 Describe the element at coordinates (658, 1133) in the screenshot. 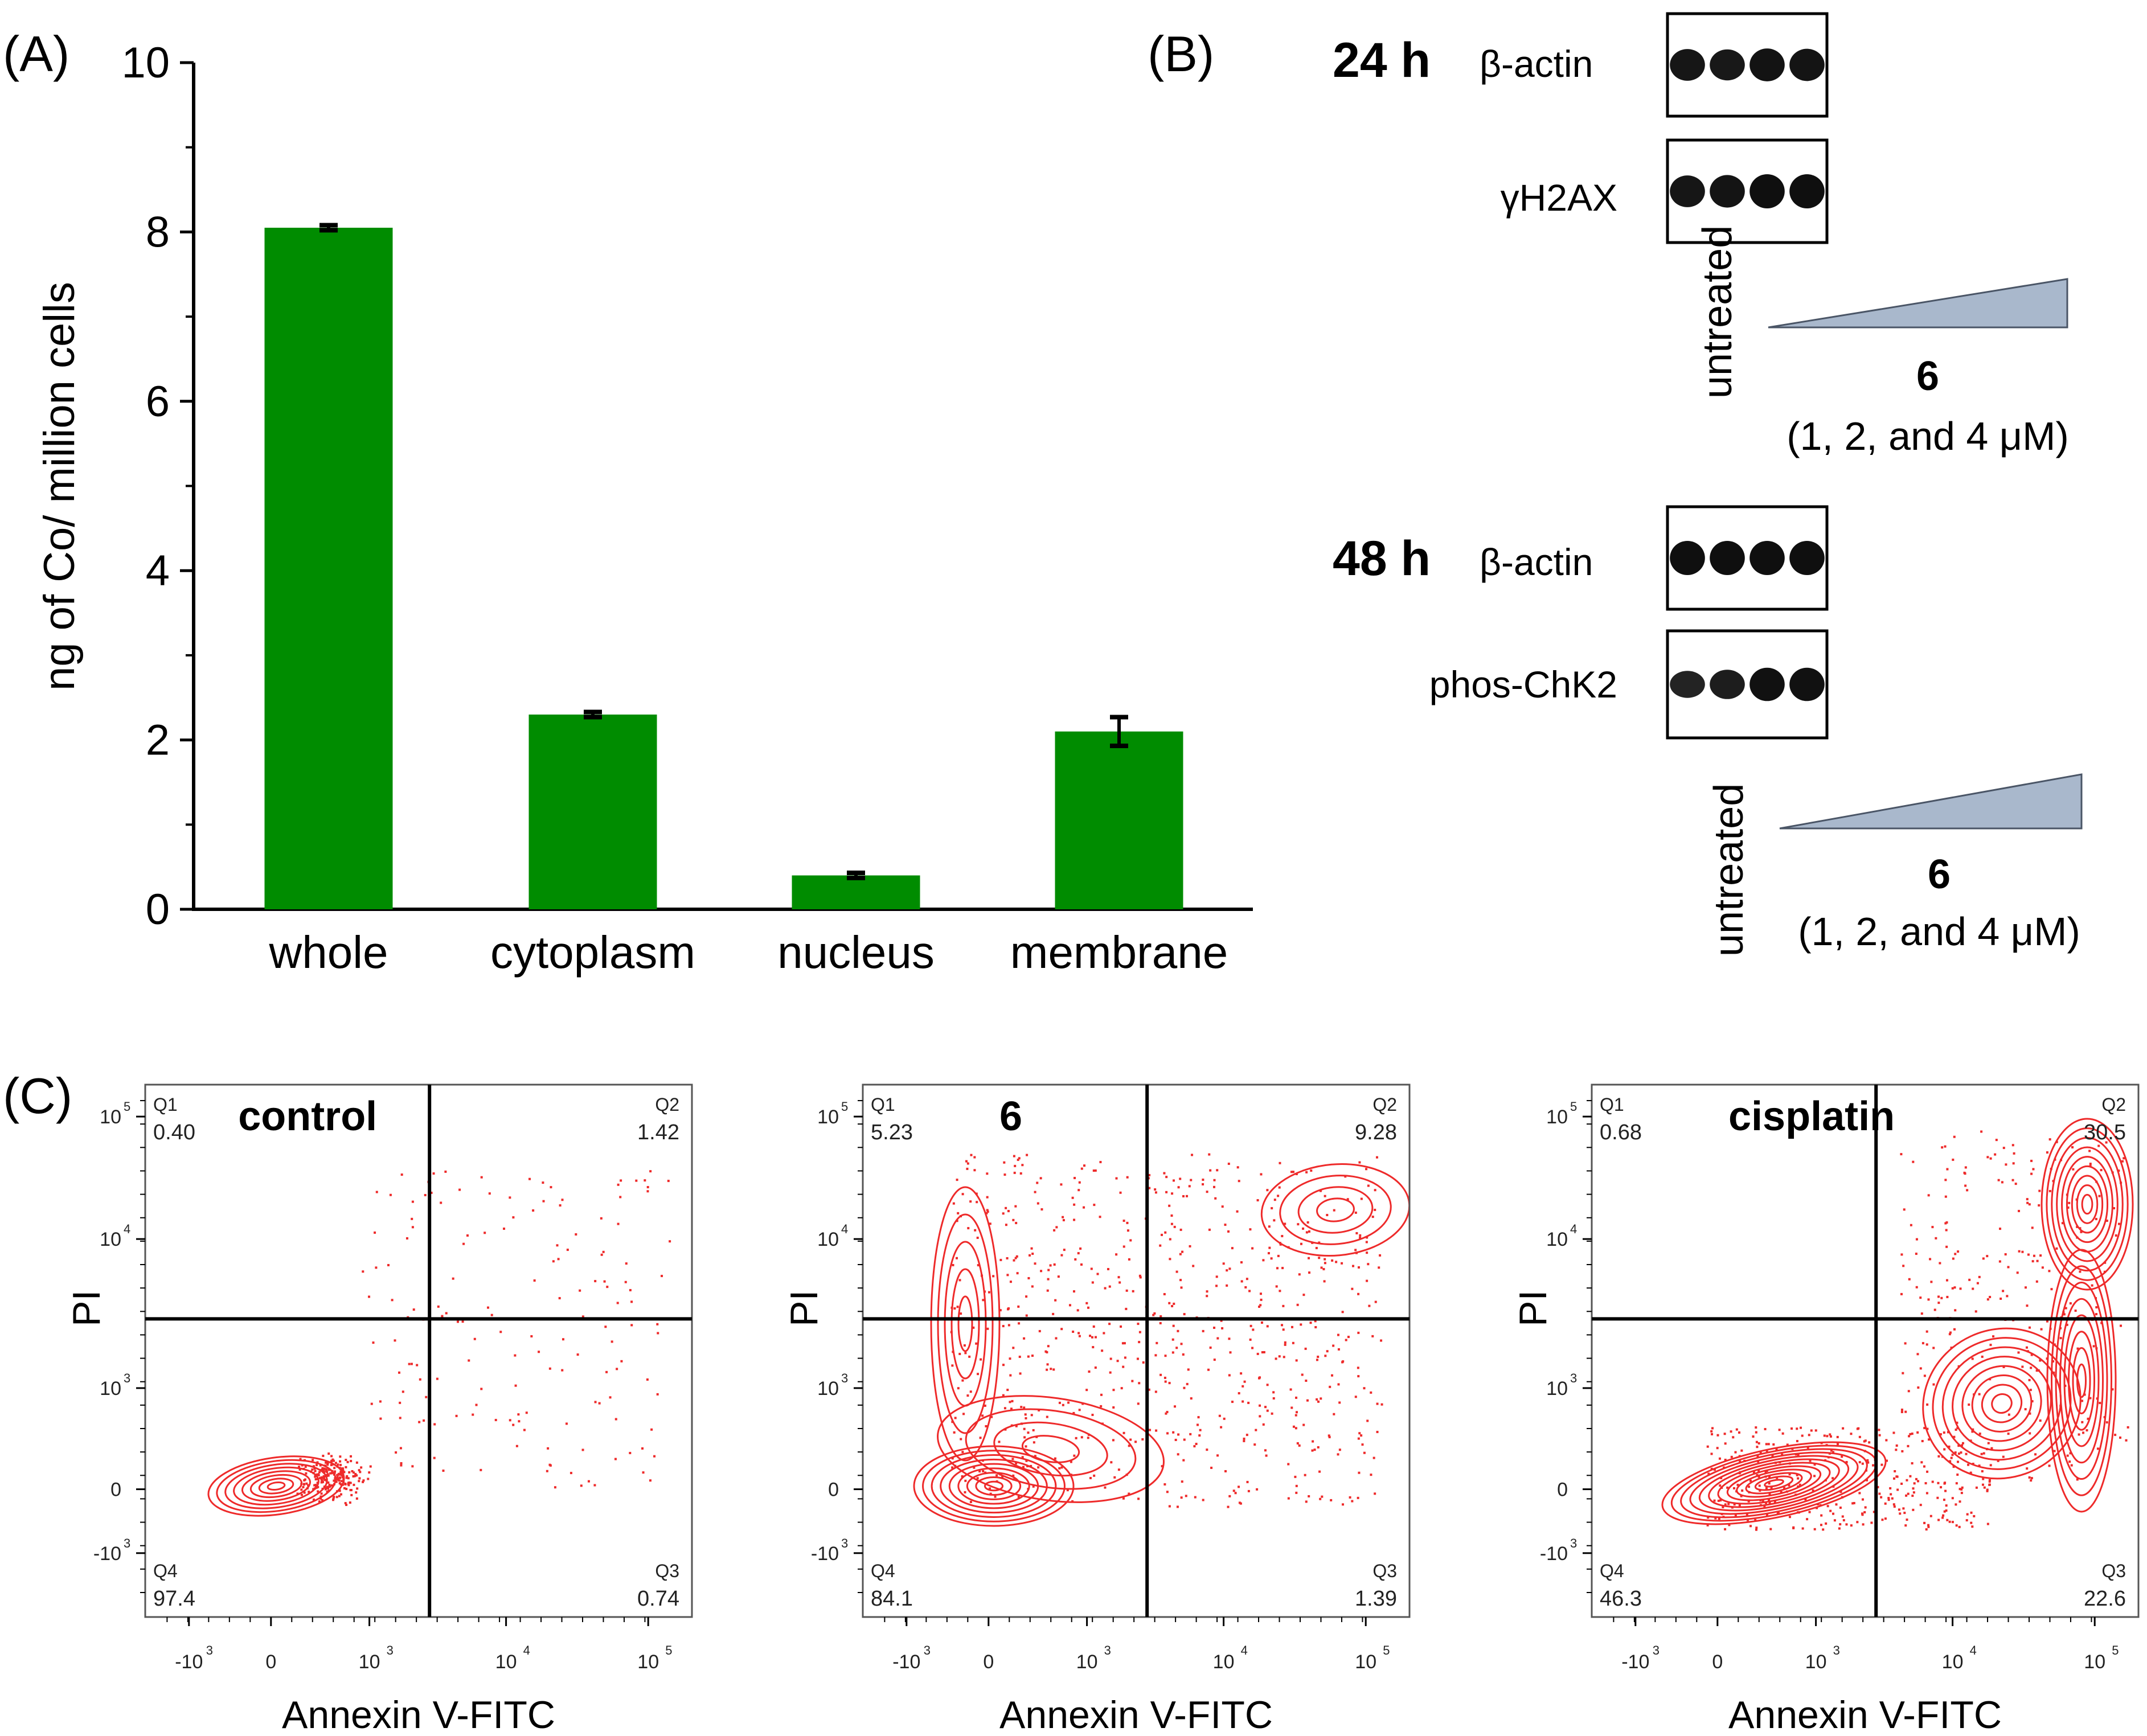

I see `quadrant-value-q2: 1.42` at that location.